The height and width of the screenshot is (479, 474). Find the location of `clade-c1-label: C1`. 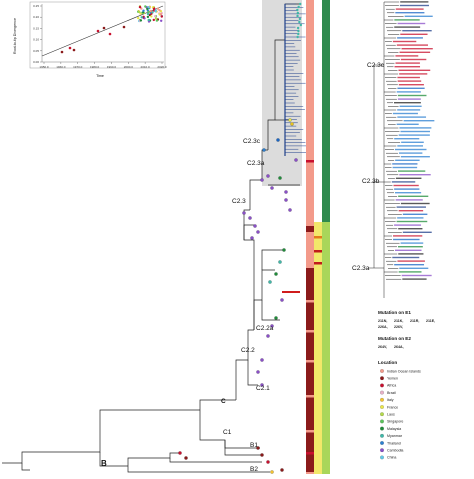

clade-c1-label: C1 is located at coordinates (227, 432).